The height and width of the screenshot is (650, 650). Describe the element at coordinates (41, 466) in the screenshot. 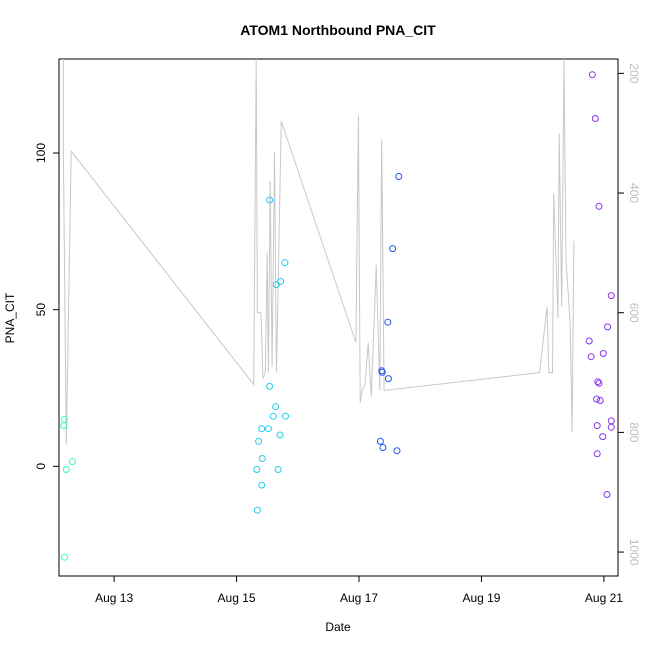

I see `y-tick-label: 0` at that location.